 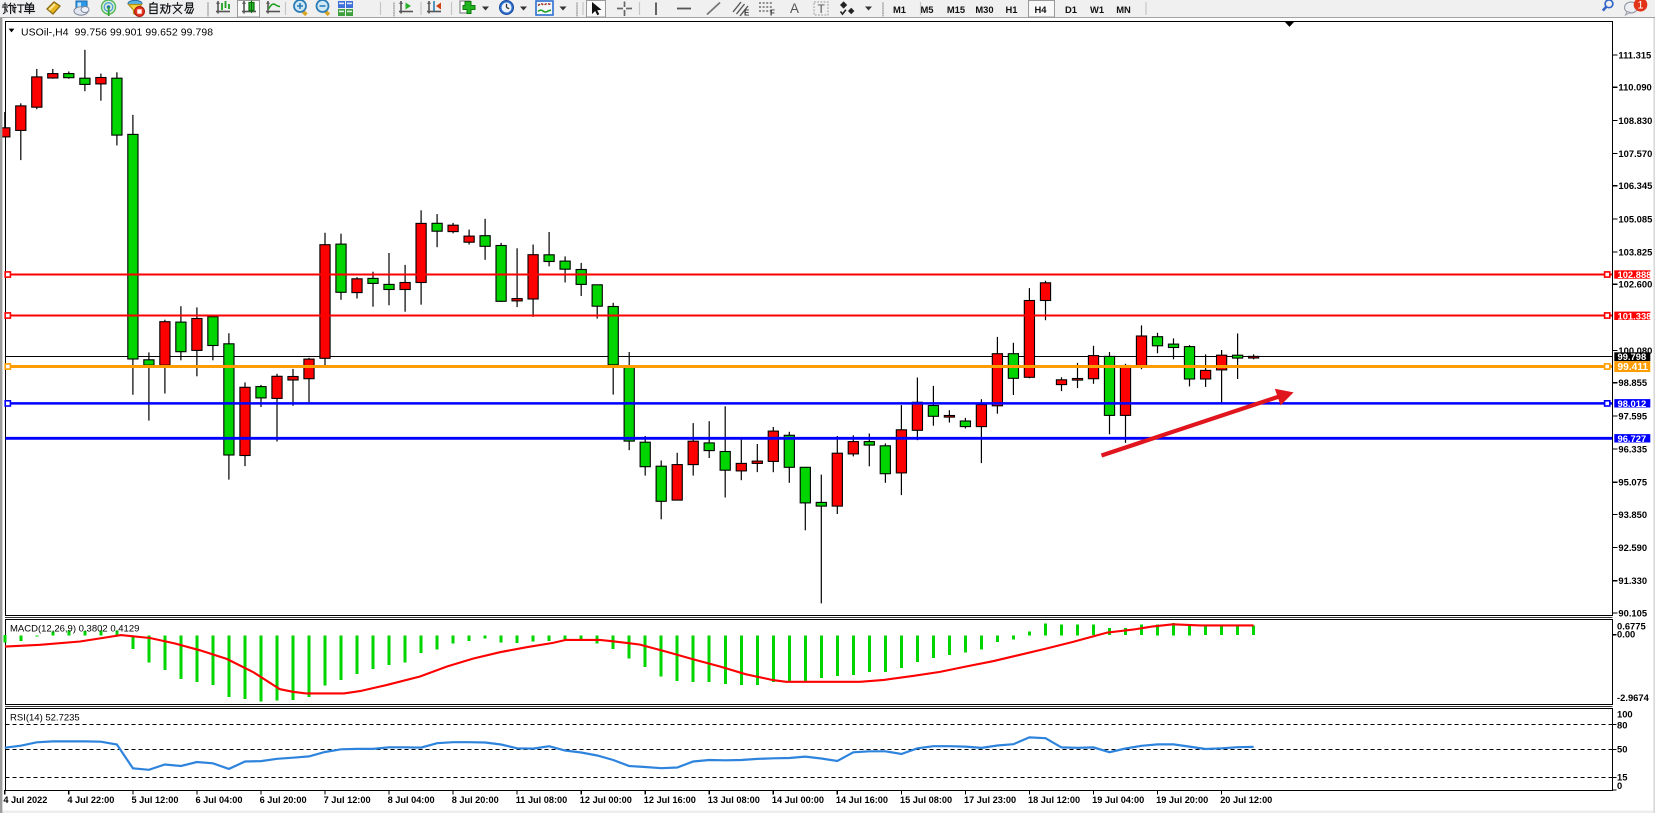 I want to click on svg-text: 20 Jul 12:00, so click(x=1246, y=800).